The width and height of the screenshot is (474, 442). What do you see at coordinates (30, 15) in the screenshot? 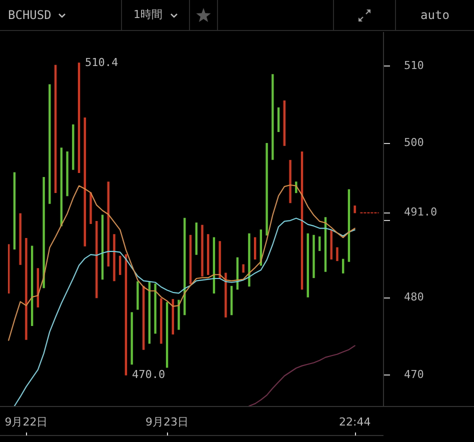
I see `chart-title: BCHUSD` at bounding box center [30, 15].